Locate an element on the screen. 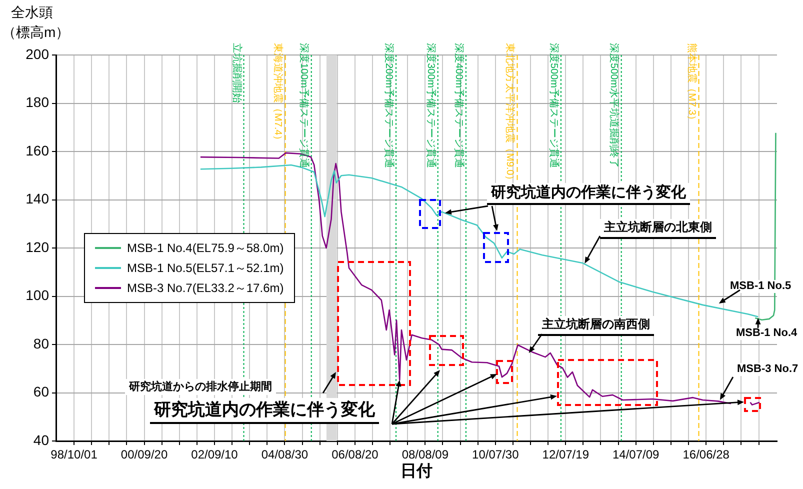 The width and height of the screenshot is (803, 489). y-tick-label: 40 is located at coordinates (41, 440).